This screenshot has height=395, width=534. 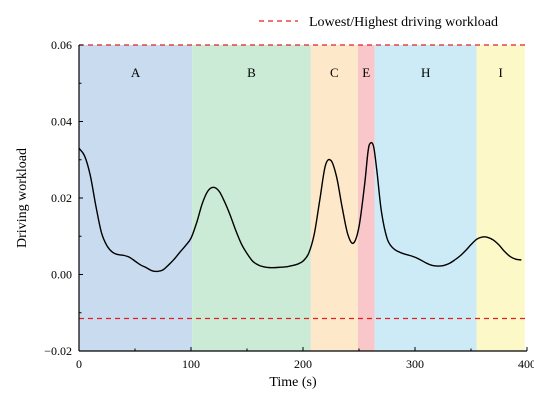 I want to click on phase-label: C, so click(x=334, y=72).